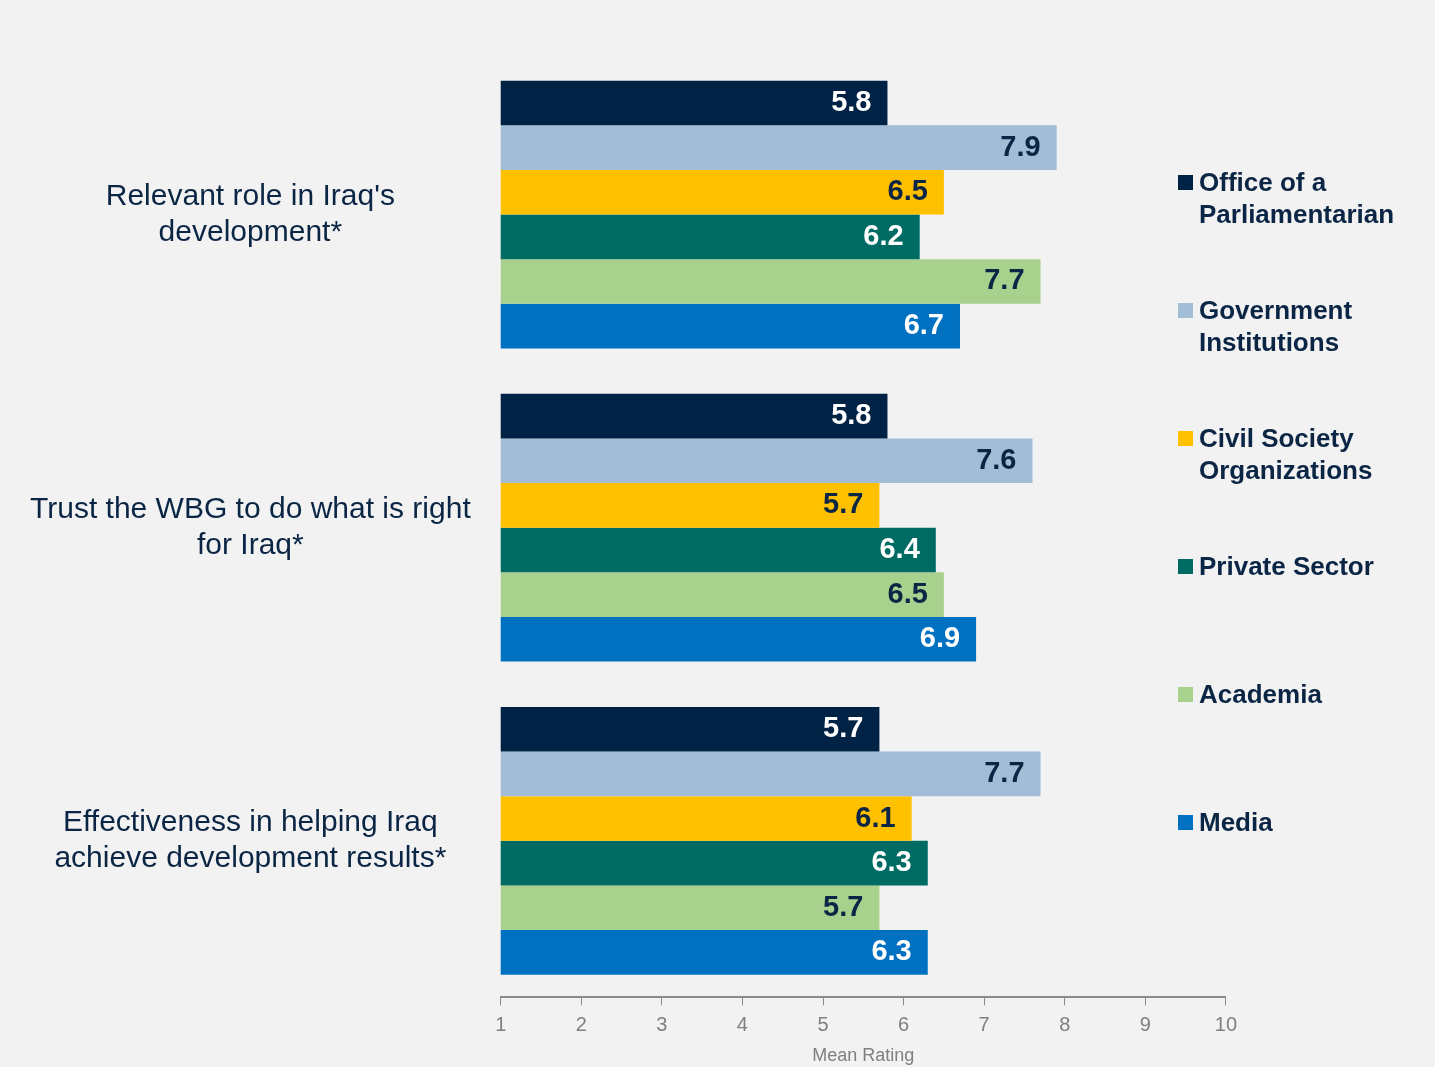 Image resolution: width=1435 pixels, height=1067 pixels. What do you see at coordinates (662, 1023) in the screenshot?
I see `x-tick-label: 3` at bounding box center [662, 1023].